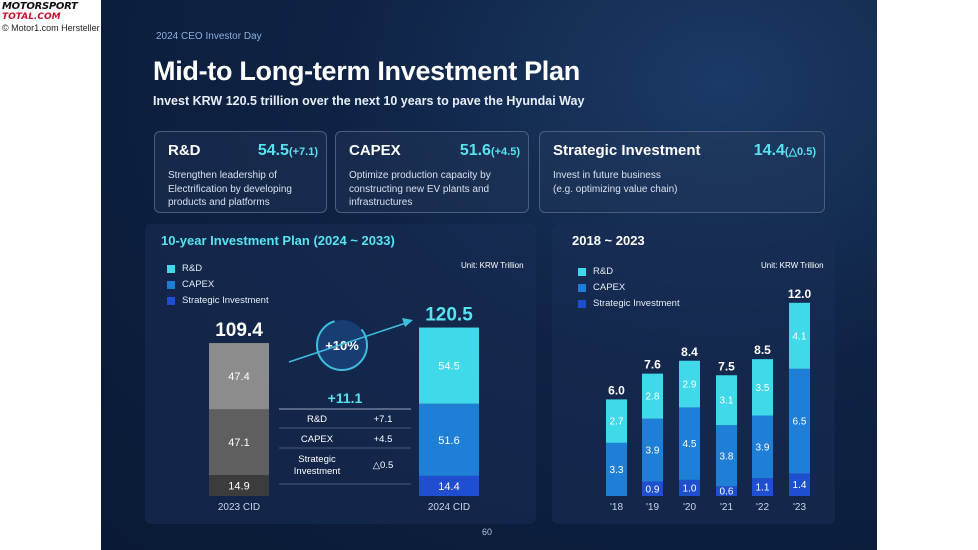 The height and width of the screenshot is (550, 978). I want to click on bar-data-label: 2.8, so click(653, 397).